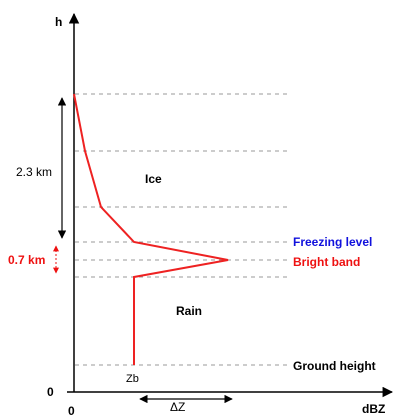 The width and height of the screenshot is (396, 419). What do you see at coordinates (332, 242) in the screenshot?
I see `freezing-level-label: Freezing level` at bounding box center [332, 242].